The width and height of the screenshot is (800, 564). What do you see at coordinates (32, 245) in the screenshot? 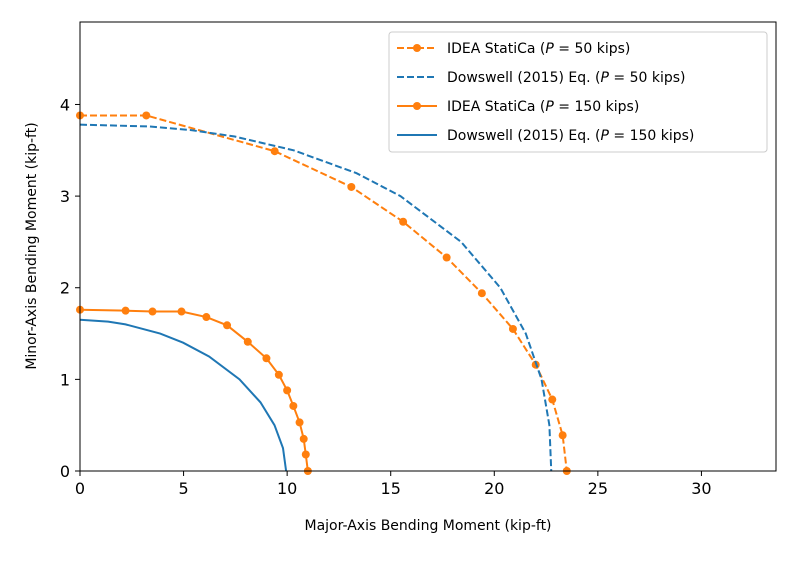
I see `y-axis-label: Minor-Axis Bending Moment (kip-ft)` at bounding box center [32, 245].